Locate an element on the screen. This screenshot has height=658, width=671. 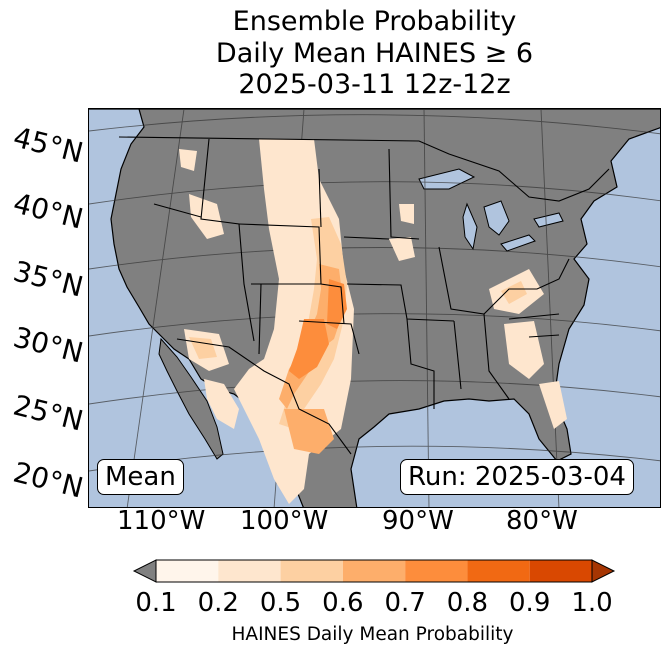
lon-label-100: 100°W is located at coordinates (284, 521).